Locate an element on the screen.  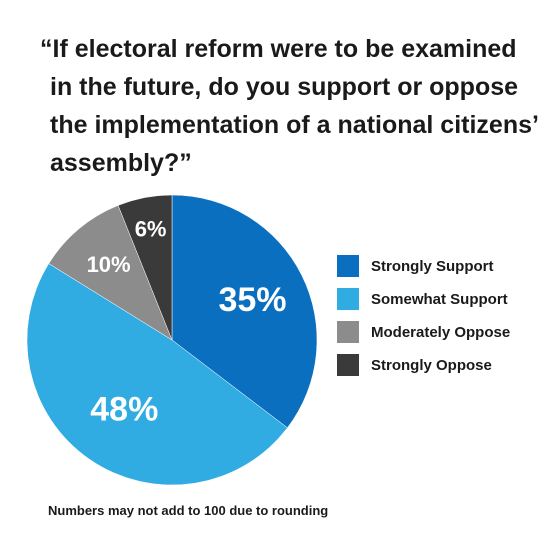
pie-label-strongly-oppose: 6% is located at coordinates (151, 228).